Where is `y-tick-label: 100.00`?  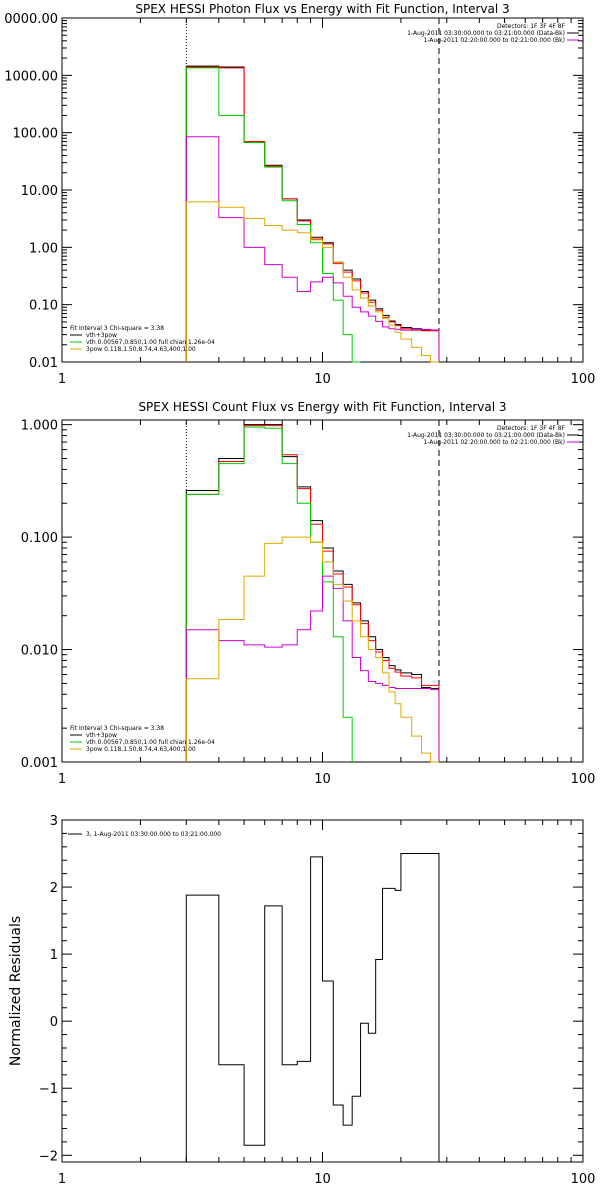
y-tick-label: 100.00 is located at coordinates (36, 134).